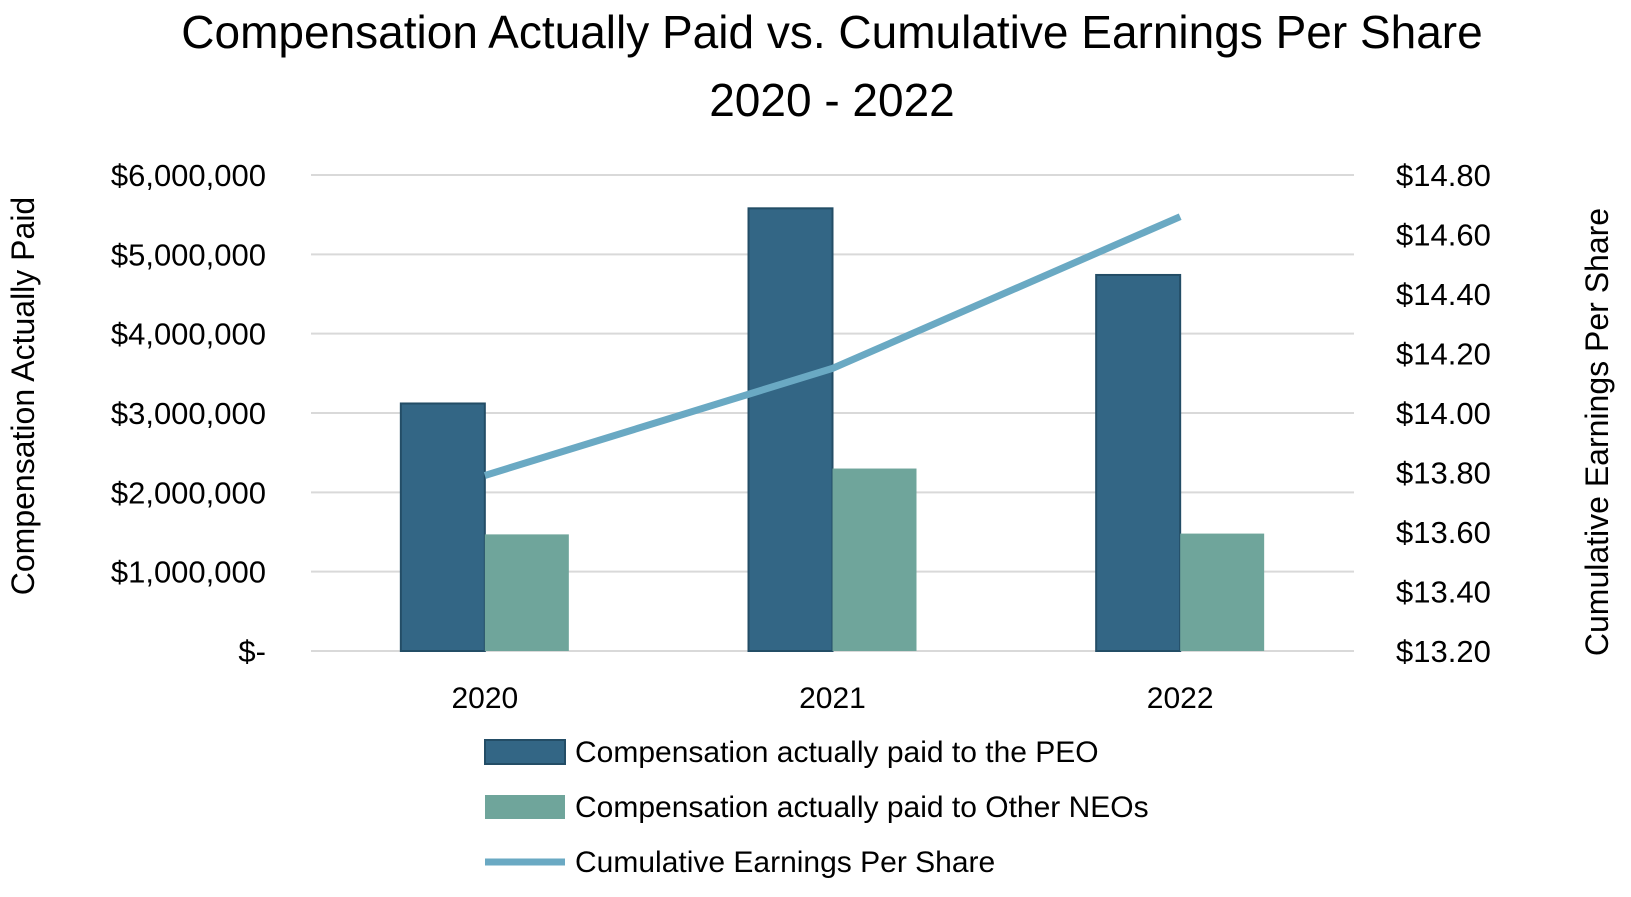 The image size is (1631, 897). Describe the element at coordinates (837, 752) in the screenshot. I see `legend-label: Compensation actually paid to the PEO` at that location.